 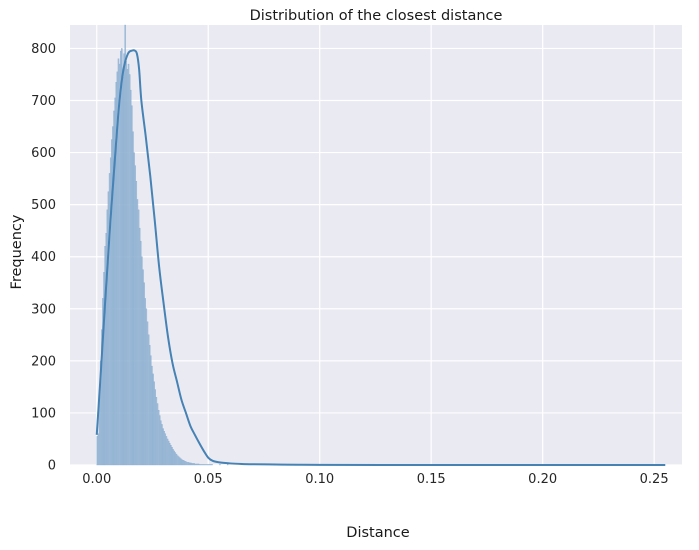 I want to click on chart-title: Distribution of the closest distance, so click(x=376, y=16).